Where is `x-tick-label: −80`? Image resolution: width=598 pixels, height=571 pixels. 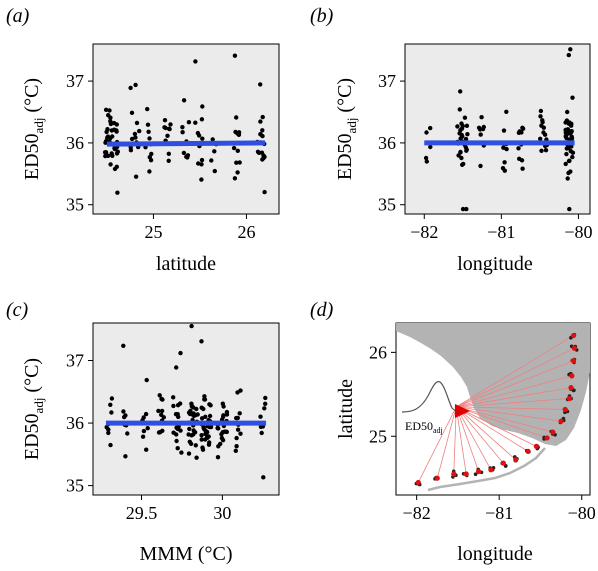
x-tick-label: −80 is located at coordinates (578, 232).